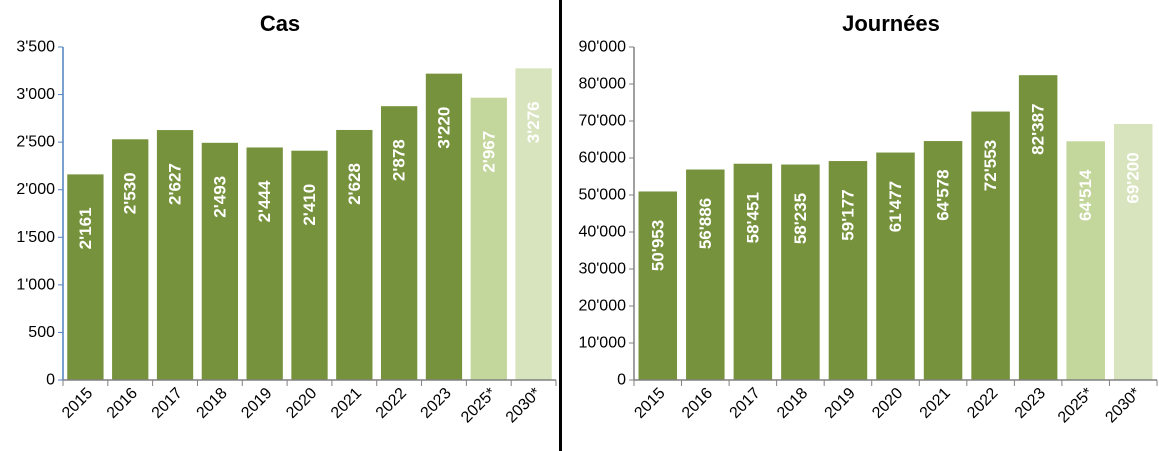 The width and height of the screenshot is (1159, 451). Describe the element at coordinates (602, 47) in the screenshot. I see `y-tick-label: 90'000` at that location.